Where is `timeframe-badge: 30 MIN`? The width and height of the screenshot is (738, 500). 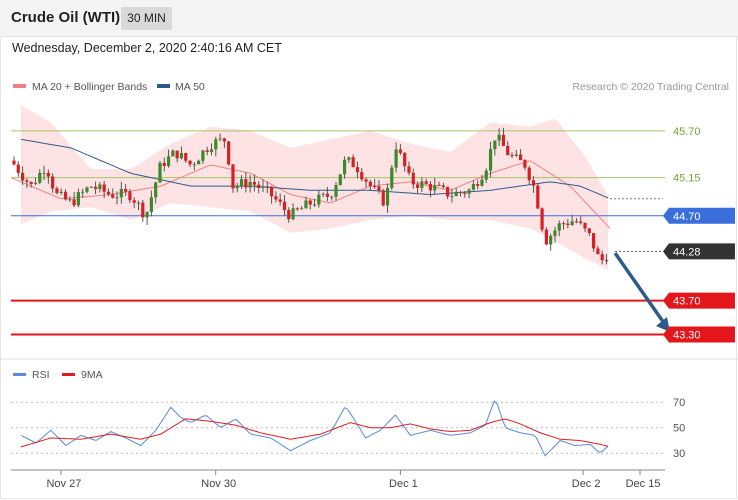
timeframe-badge: 30 MIN is located at coordinates (146, 18).